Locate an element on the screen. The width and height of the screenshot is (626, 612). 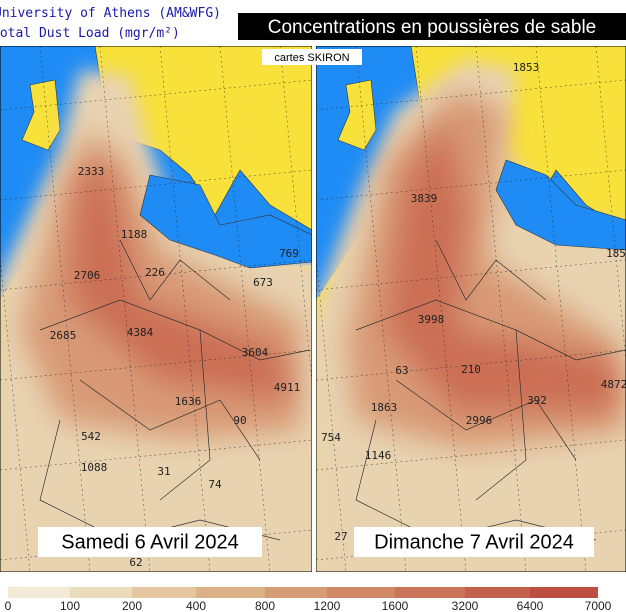
dust-value-label: 4872 is located at coordinates (613, 384).